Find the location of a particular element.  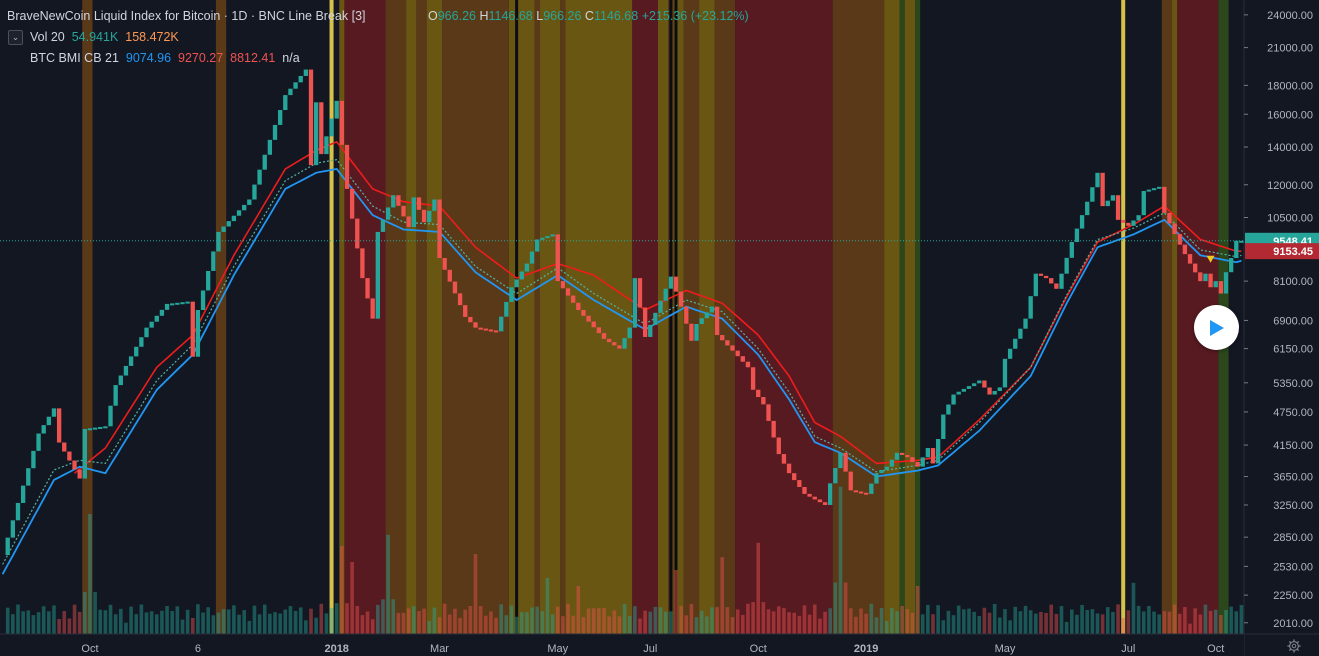

signal-zone-yellow_line is located at coordinates (331, 317).